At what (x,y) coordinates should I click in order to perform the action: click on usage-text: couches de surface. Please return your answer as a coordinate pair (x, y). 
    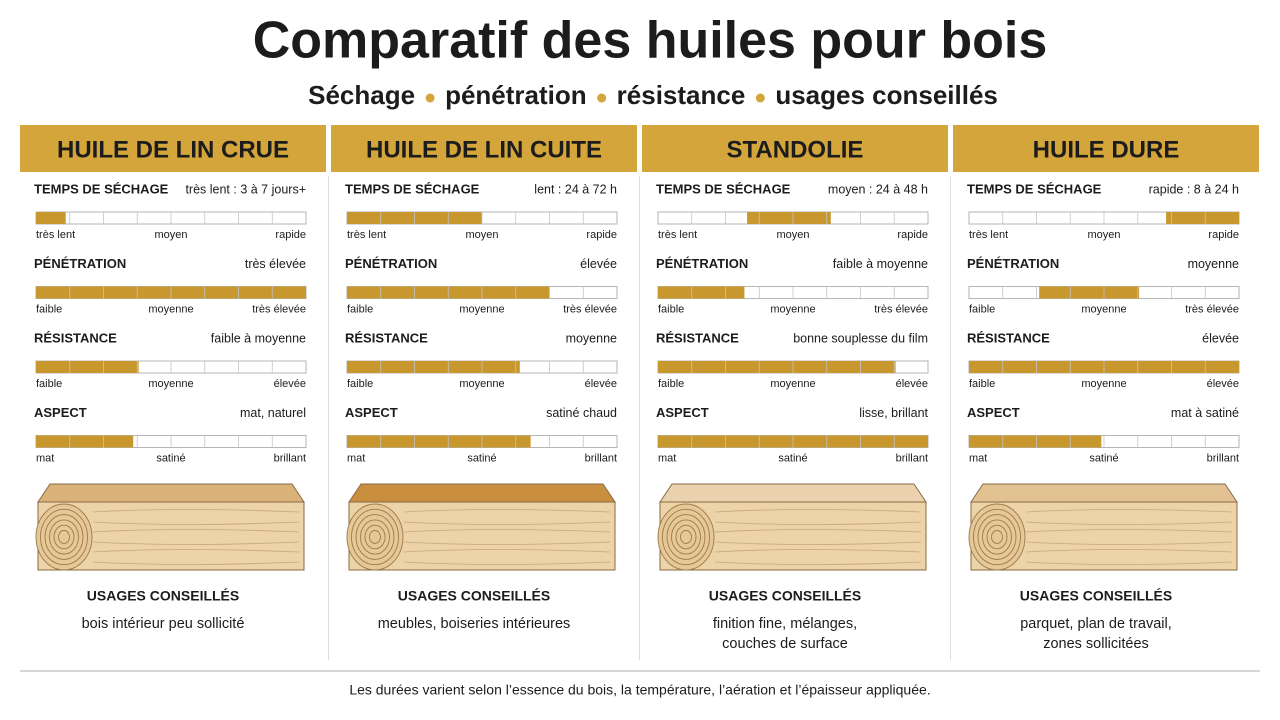
    Looking at the image, I should click on (785, 644).